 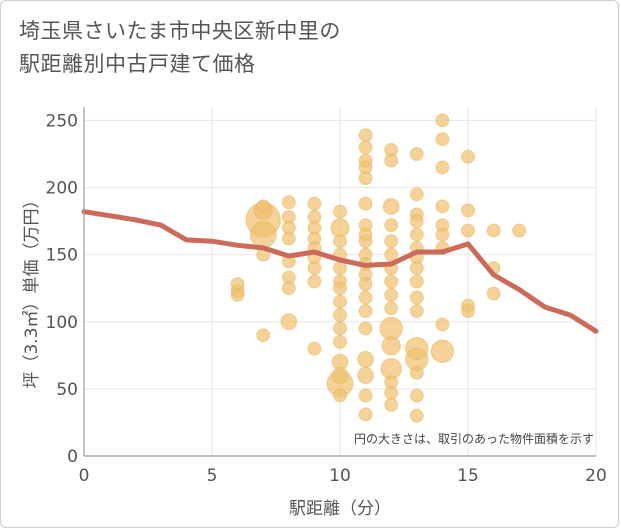 What do you see at coordinates (72, 457) in the screenshot?
I see `y-tick-label: 0` at bounding box center [72, 457].